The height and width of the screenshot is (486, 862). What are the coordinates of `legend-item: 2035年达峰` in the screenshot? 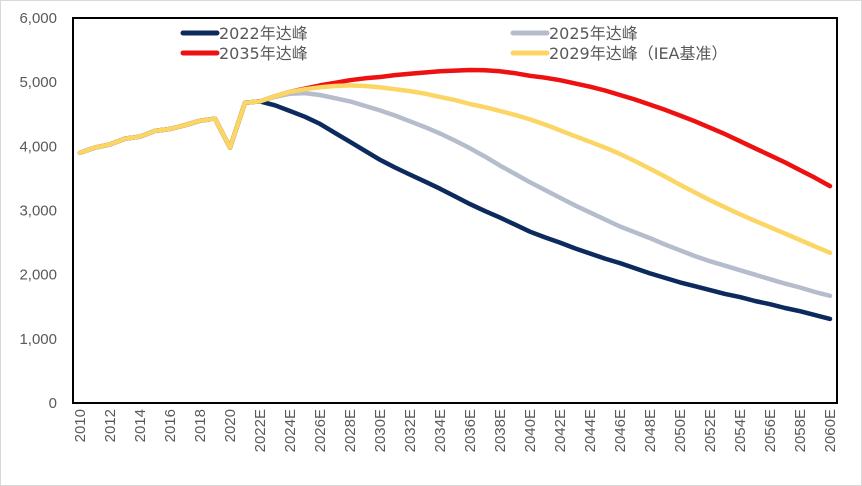 It's located at (244, 53).